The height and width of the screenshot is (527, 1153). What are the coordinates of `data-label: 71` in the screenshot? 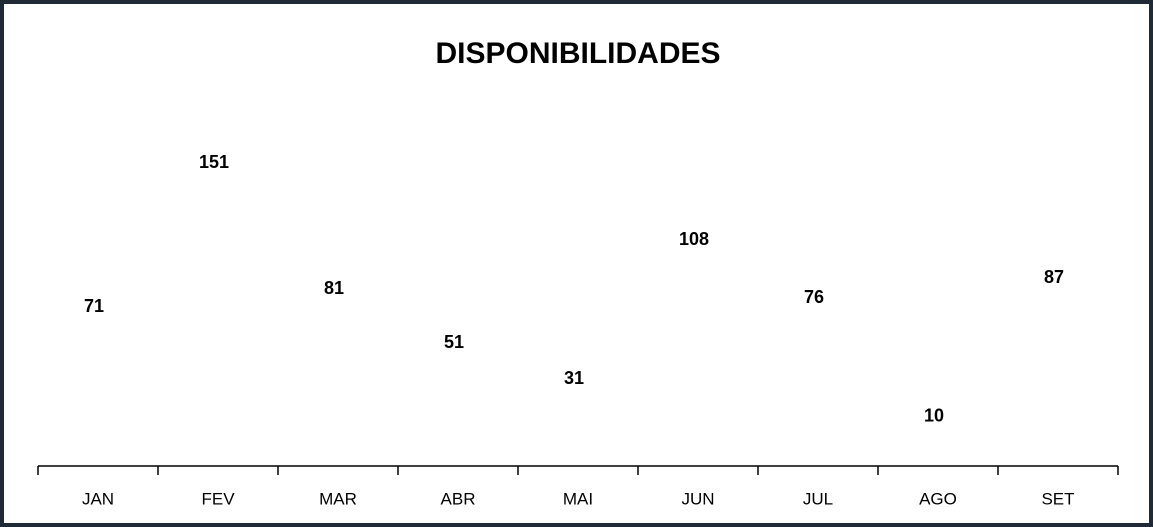 It's located at (94, 306).